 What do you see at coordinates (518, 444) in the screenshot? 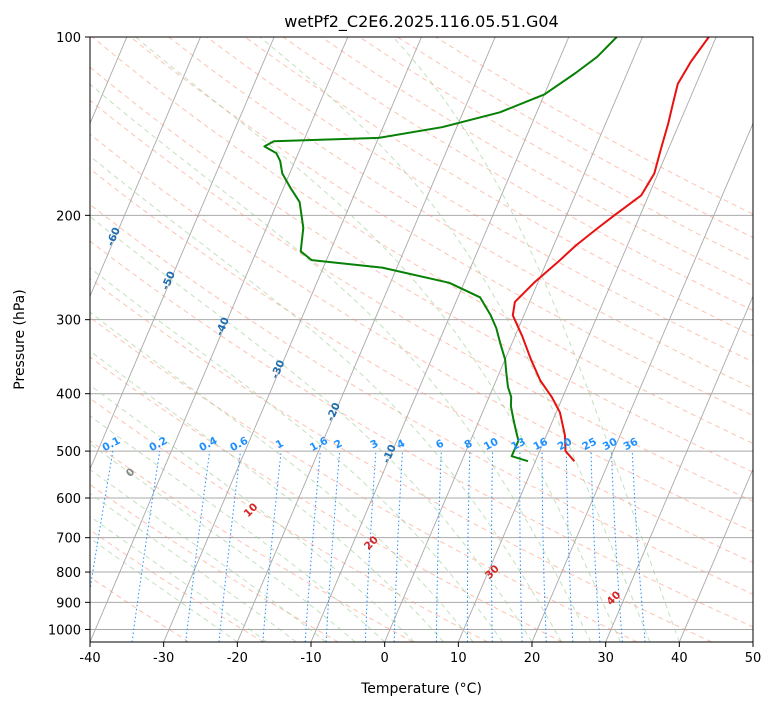
I see `mixing-ratio-label: 13` at bounding box center [518, 444].